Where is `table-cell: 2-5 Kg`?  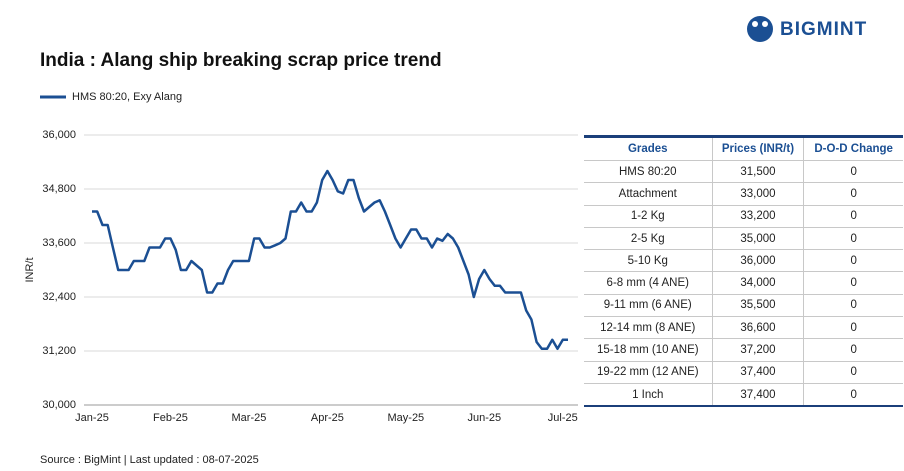
table-cell: 2-5 Kg is located at coordinates (648, 239).